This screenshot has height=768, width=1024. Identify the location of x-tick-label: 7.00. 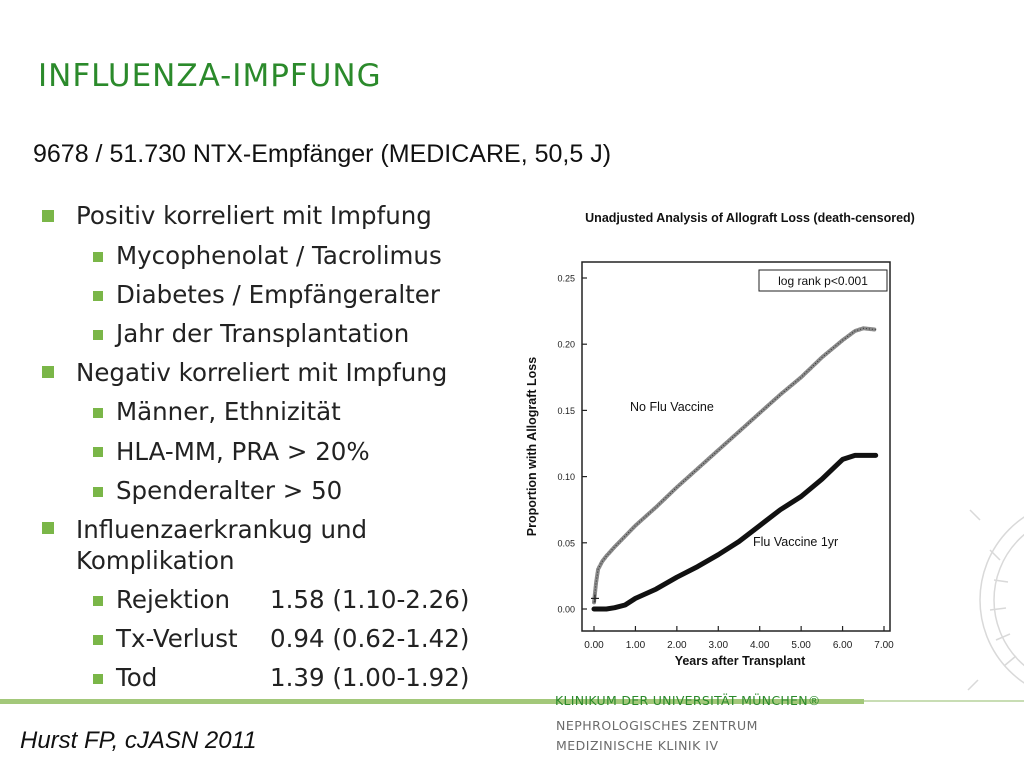
(884, 645).